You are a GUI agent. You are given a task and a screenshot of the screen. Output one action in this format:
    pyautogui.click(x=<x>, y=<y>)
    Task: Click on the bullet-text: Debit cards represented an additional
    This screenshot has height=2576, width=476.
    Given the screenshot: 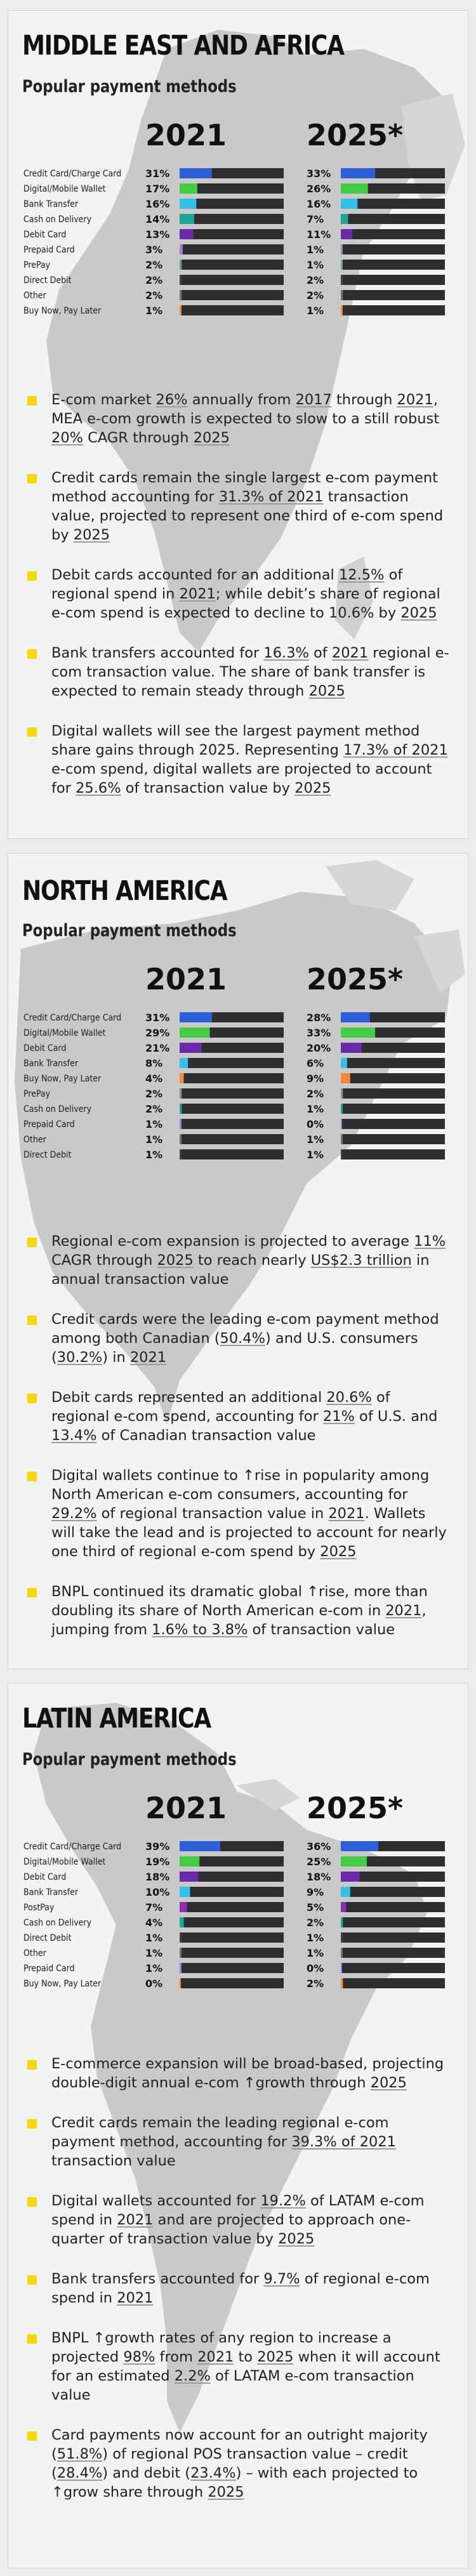 What is the action you would take?
    pyautogui.click(x=189, y=1397)
    